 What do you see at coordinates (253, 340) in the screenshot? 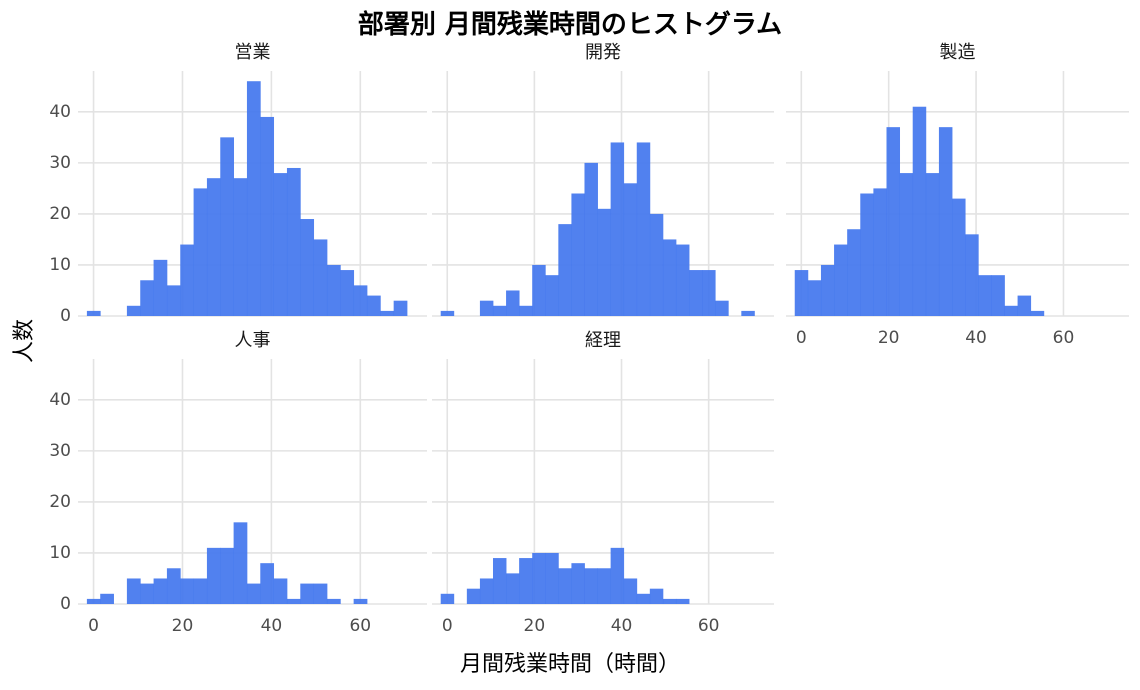
I see `facet-title: 人事` at bounding box center [253, 340].